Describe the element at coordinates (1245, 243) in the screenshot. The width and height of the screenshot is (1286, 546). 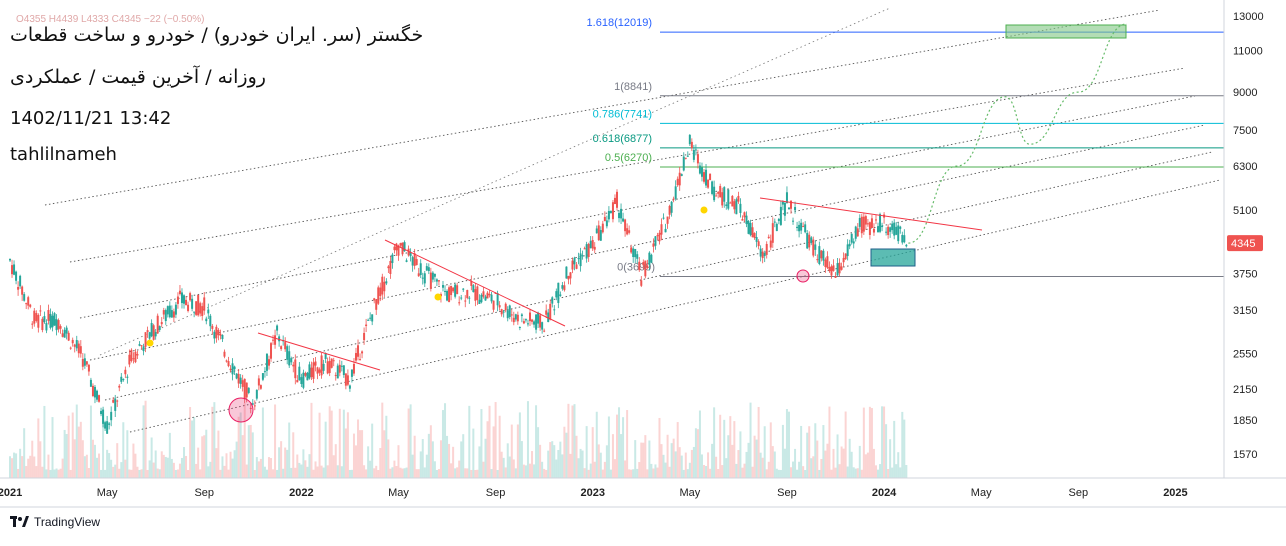
I see `last-price-tag` at that location.